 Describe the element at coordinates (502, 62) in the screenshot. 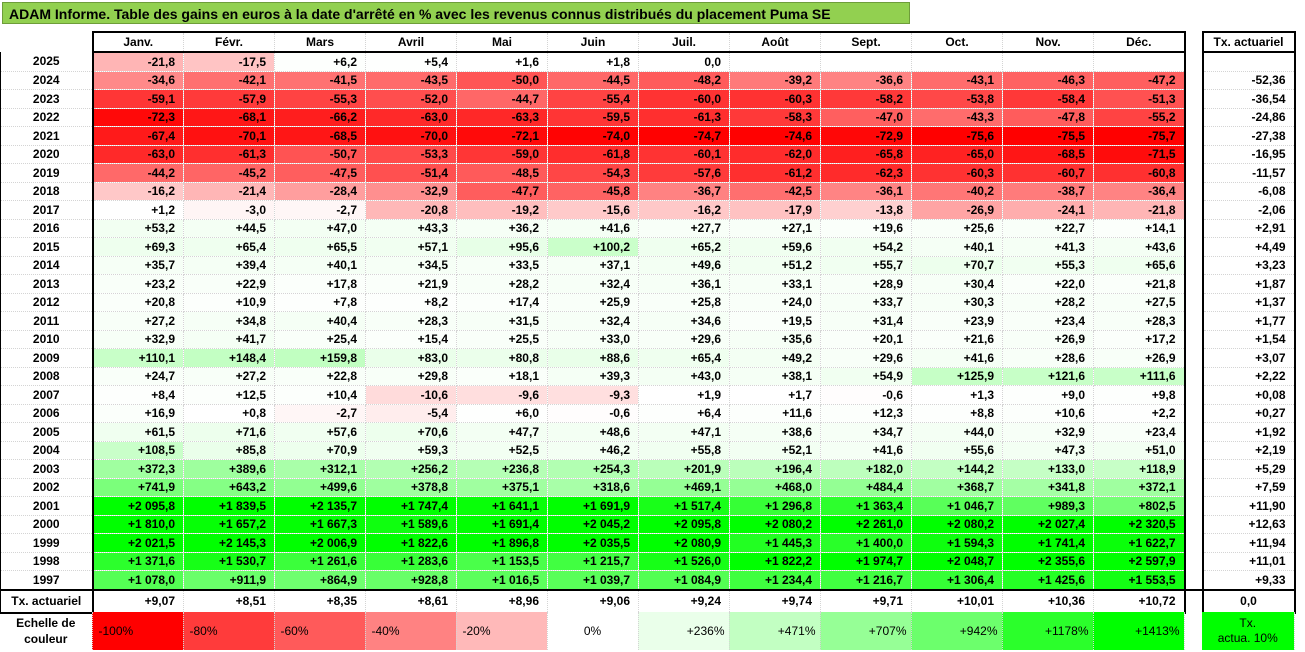

I see `value-cell: +1,6` at that location.